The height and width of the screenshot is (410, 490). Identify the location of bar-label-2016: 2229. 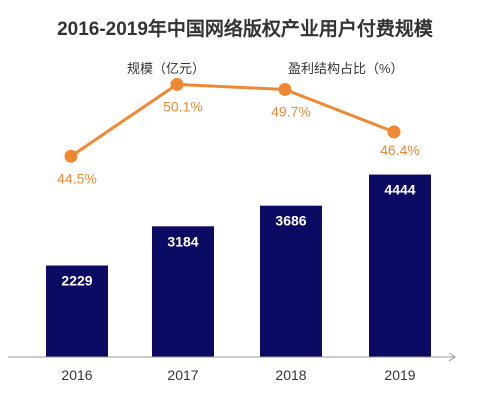
(76, 280).